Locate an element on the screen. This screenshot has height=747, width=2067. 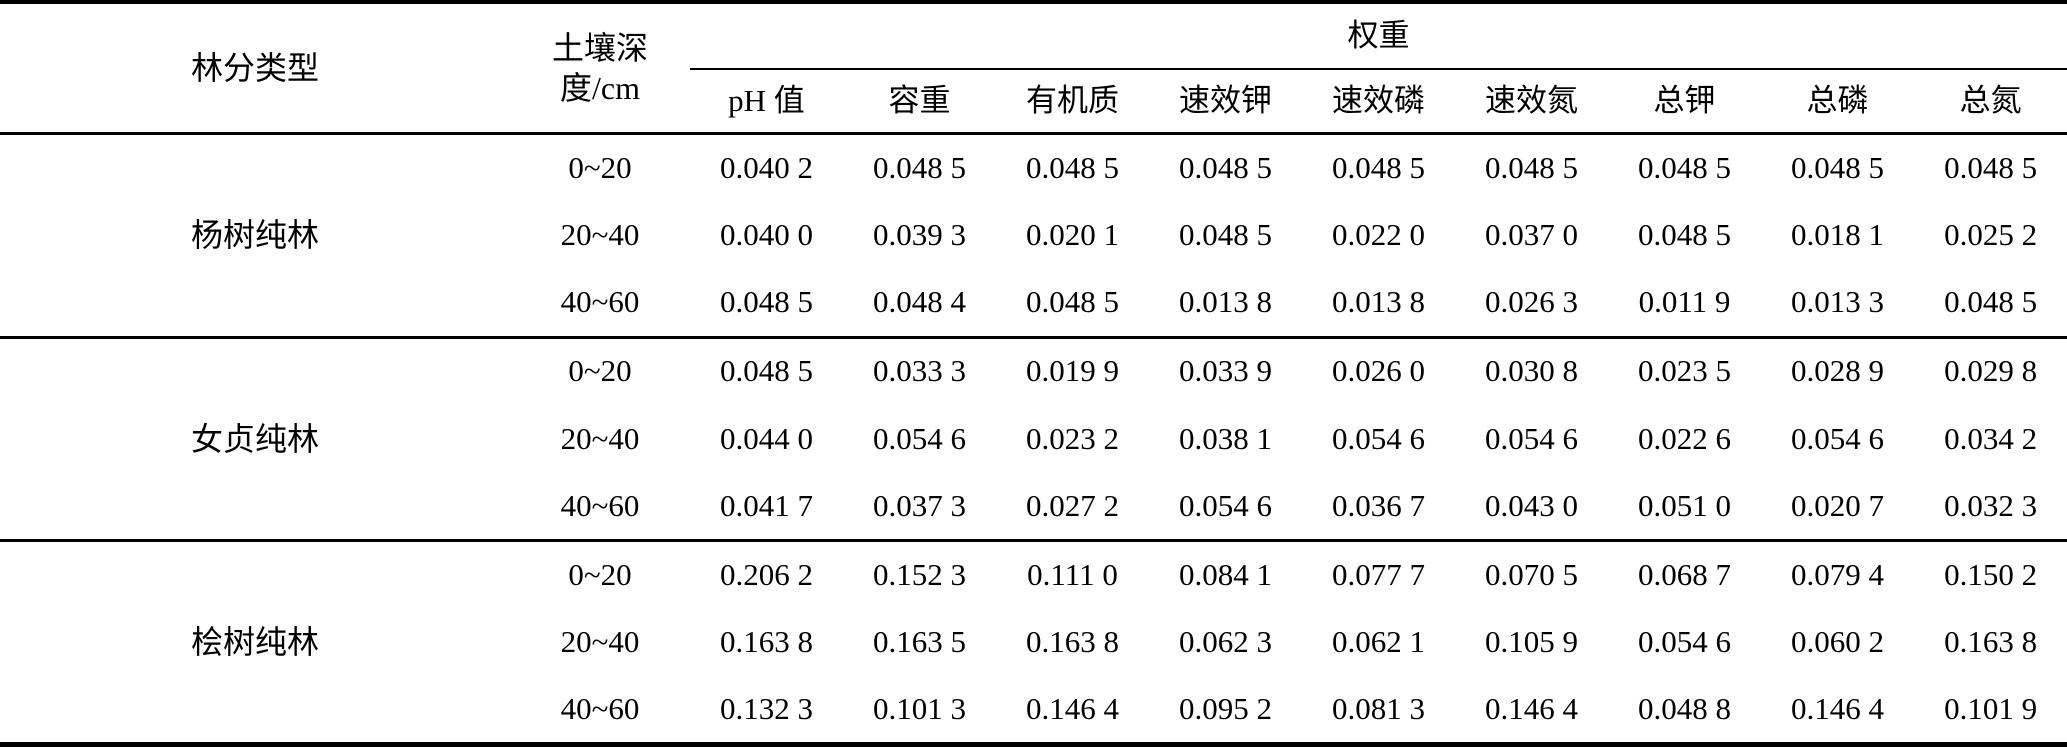
value-cell: 0.040 2 is located at coordinates (766, 167).